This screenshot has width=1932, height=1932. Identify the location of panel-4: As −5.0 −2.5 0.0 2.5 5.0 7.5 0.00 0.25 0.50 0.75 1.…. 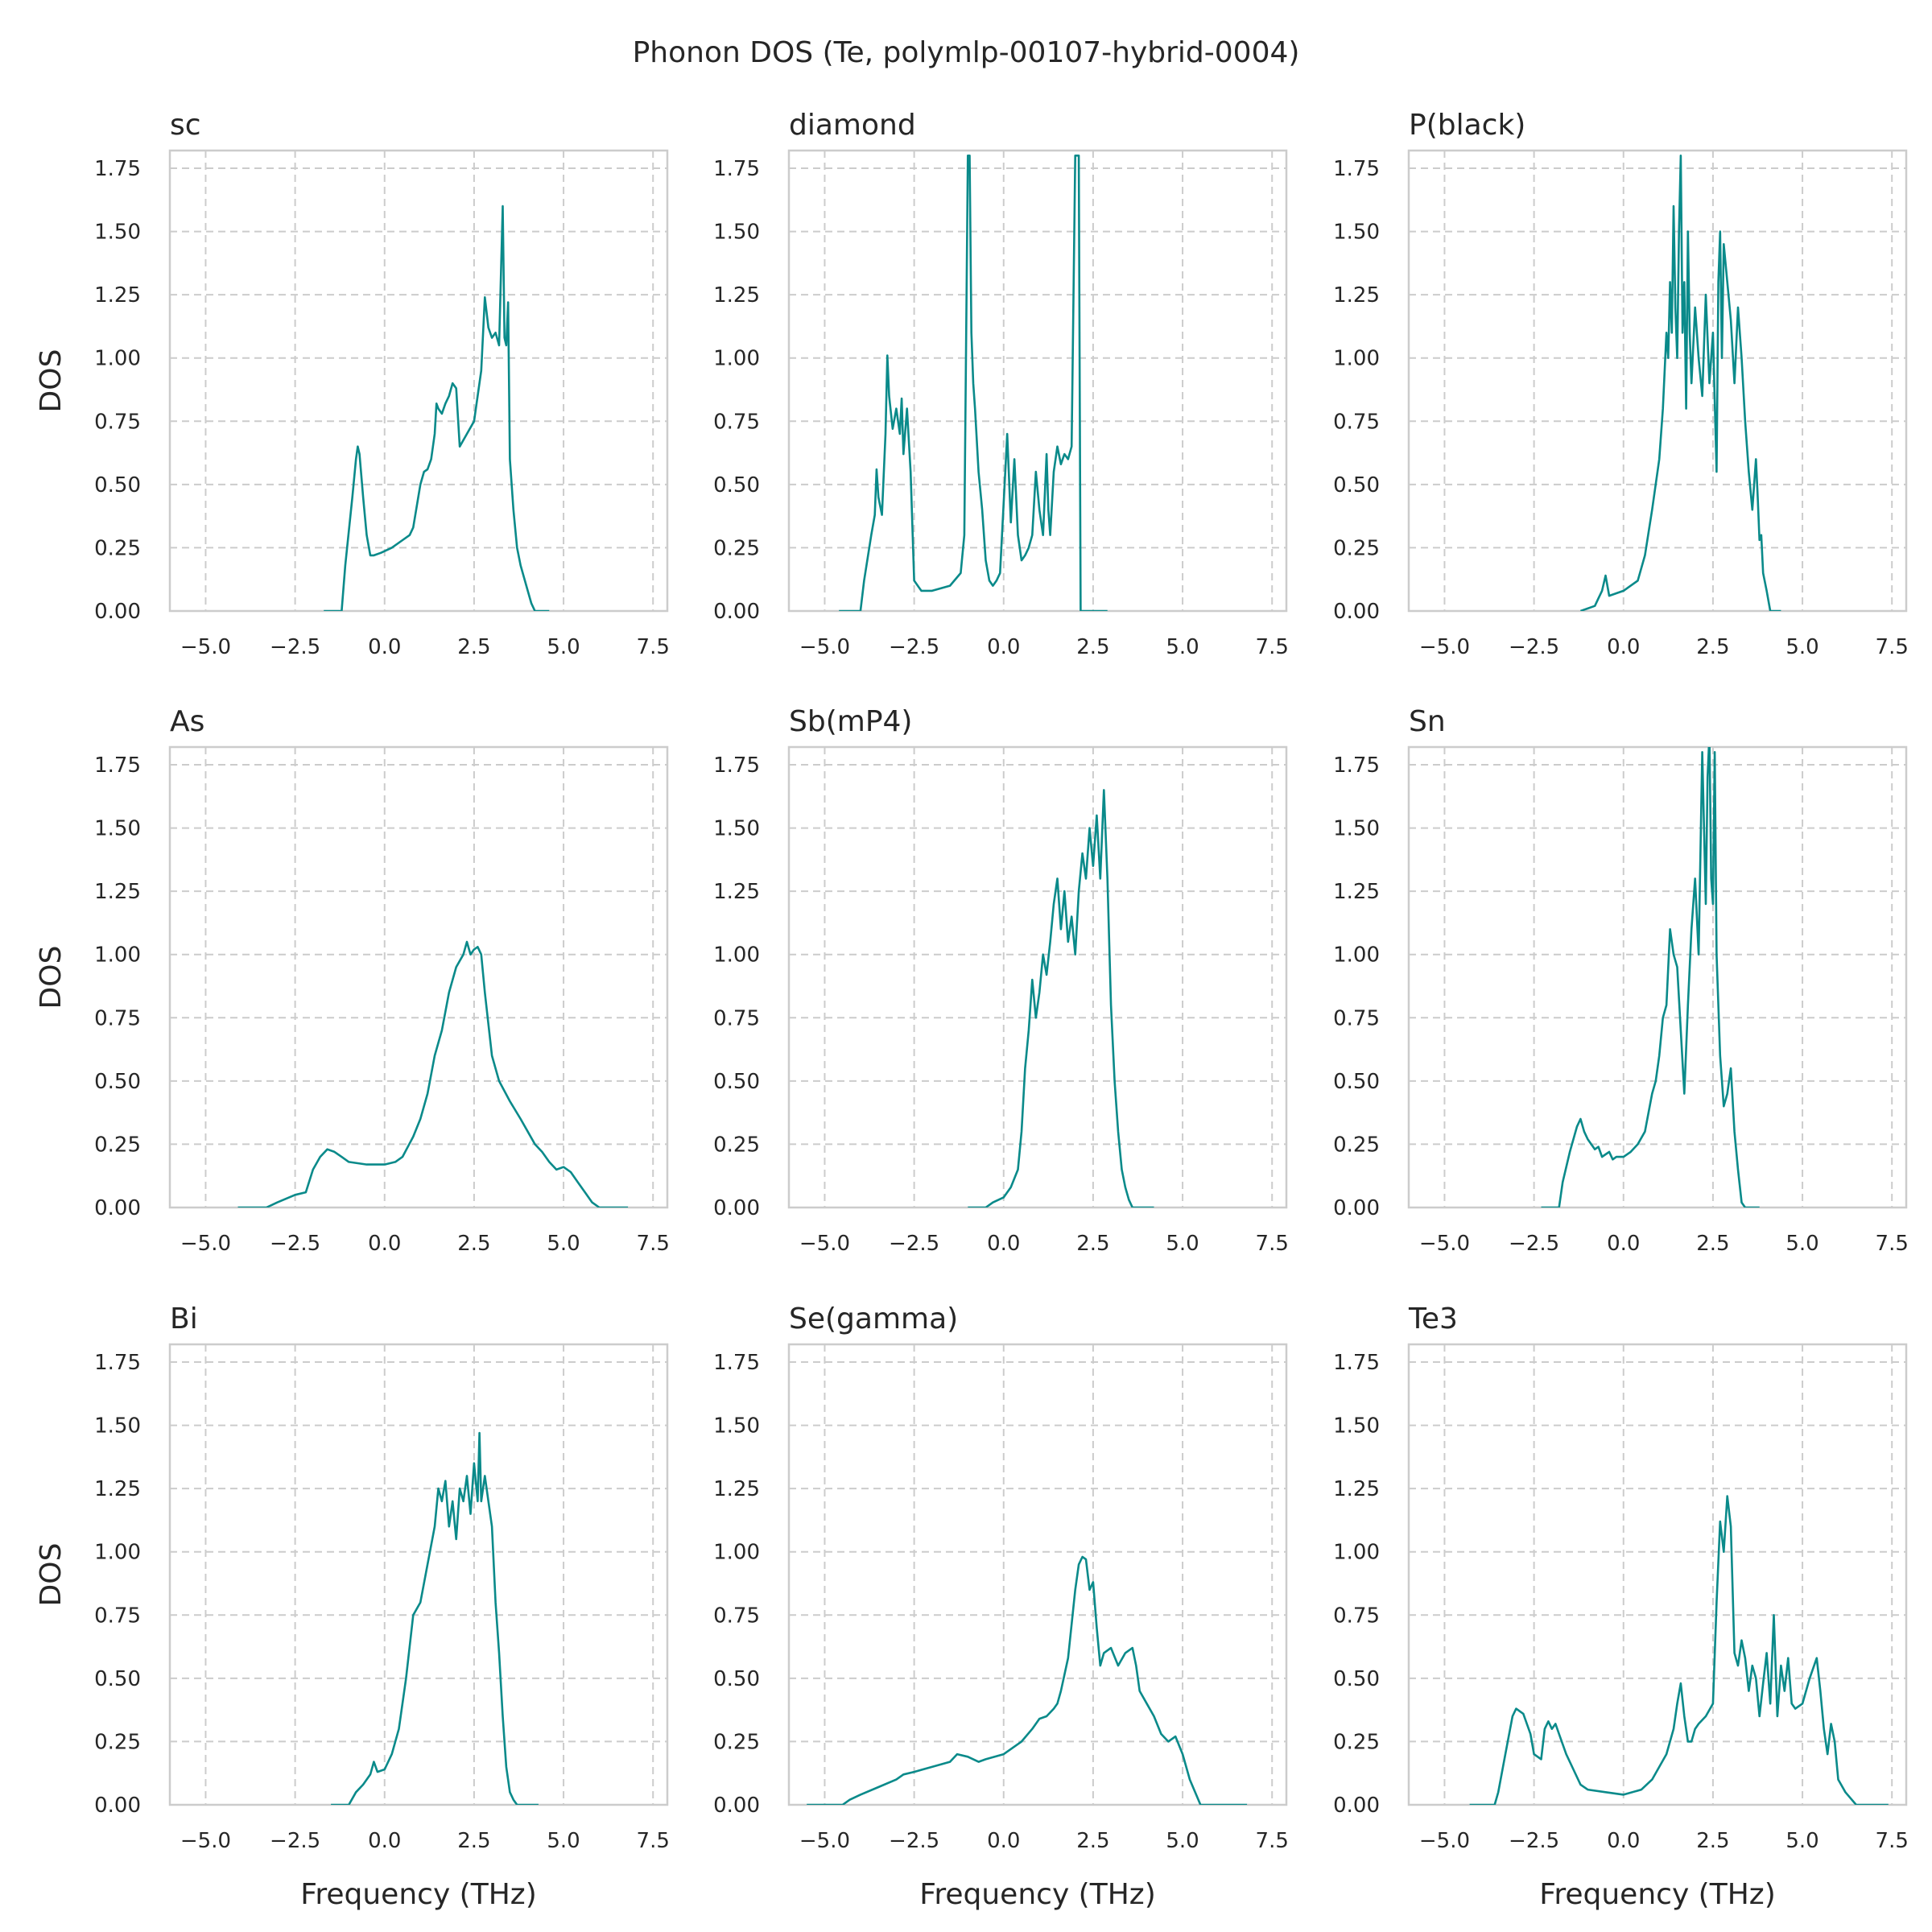
(352, 980).